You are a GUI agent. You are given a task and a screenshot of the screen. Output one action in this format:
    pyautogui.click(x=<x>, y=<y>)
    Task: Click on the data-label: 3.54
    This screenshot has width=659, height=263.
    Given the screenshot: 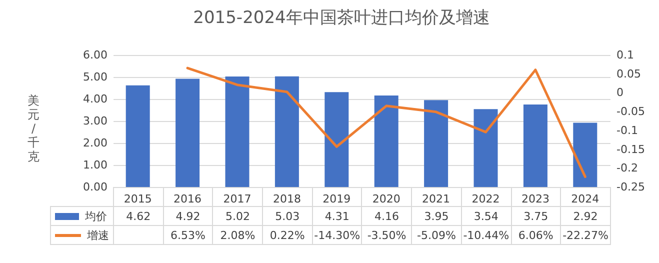 What is the action you would take?
    pyautogui.click(x=486, y=216)
    